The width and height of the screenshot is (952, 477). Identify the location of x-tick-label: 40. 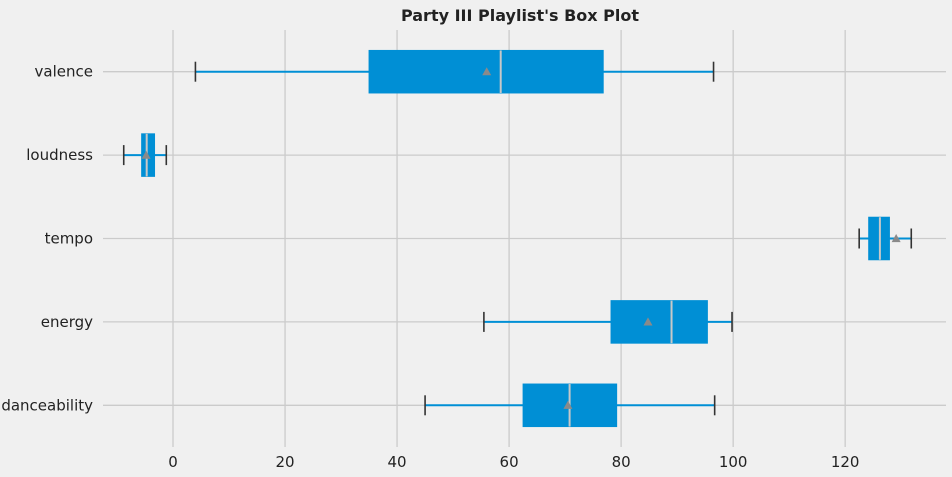
(397, 462).